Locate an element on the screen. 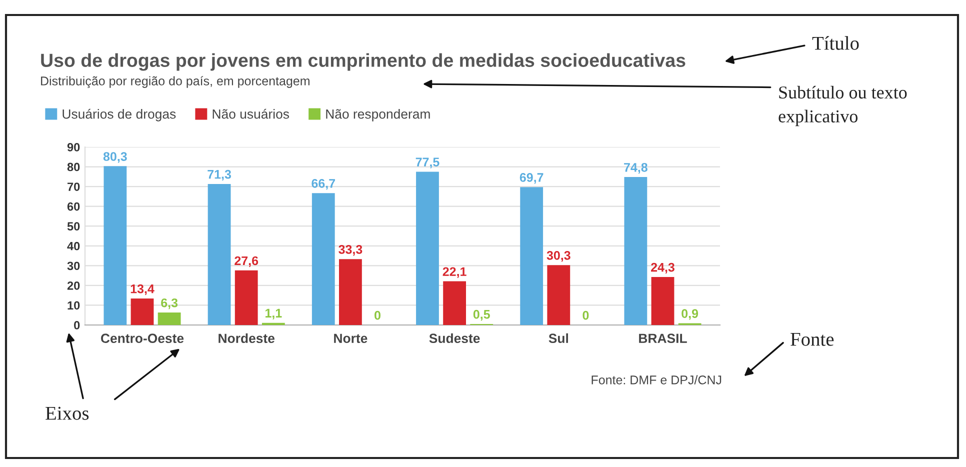  text: 71,3 is located at coordinates (219, 175).